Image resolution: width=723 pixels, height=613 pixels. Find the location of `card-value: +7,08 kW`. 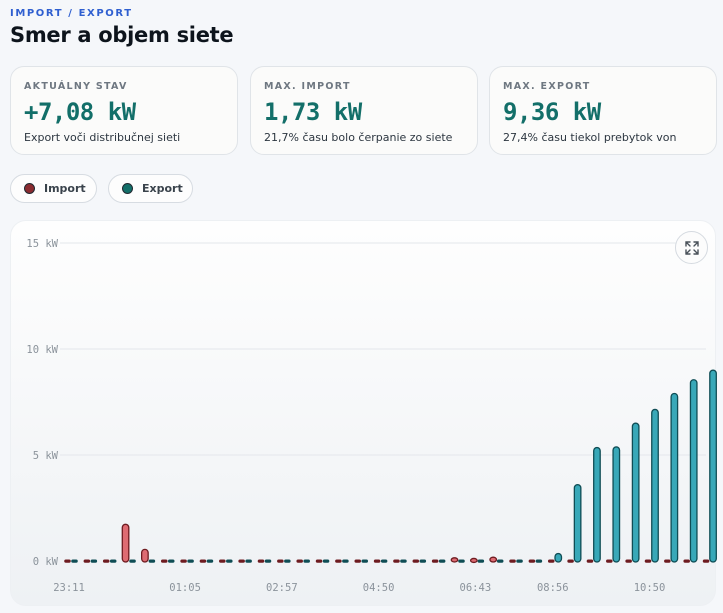

card-value: +7,08 kW is located at coordinates (80, 112).